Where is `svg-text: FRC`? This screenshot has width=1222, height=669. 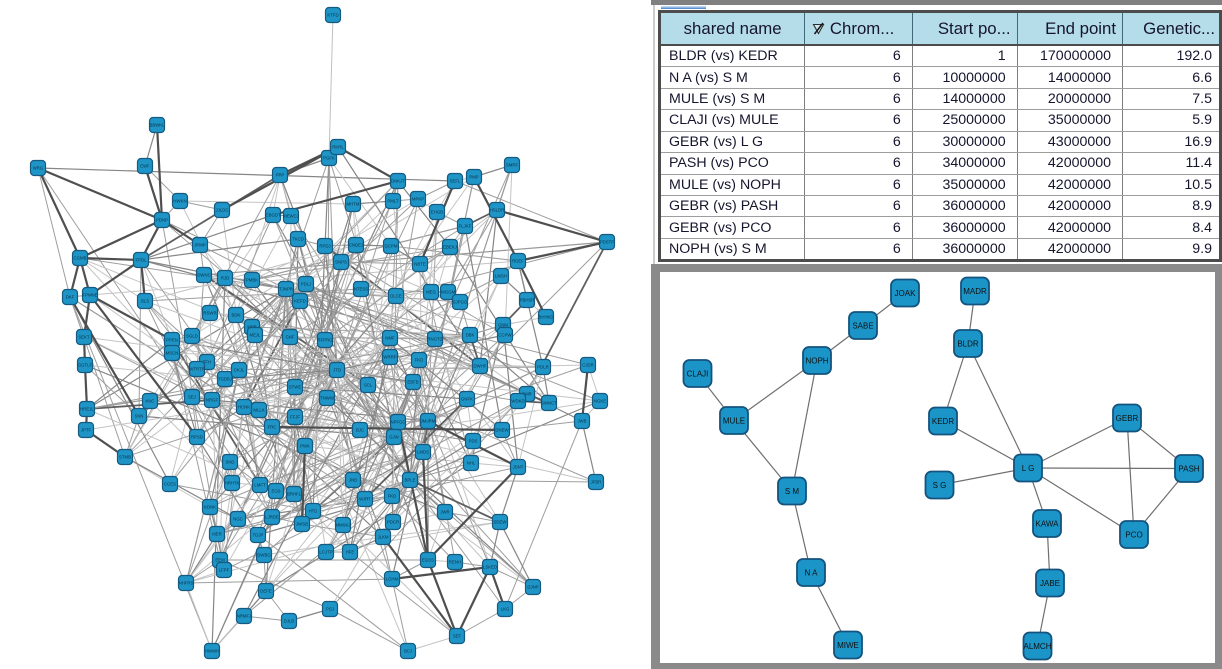
svg-text: FRC is located at coordinates (272, 427).